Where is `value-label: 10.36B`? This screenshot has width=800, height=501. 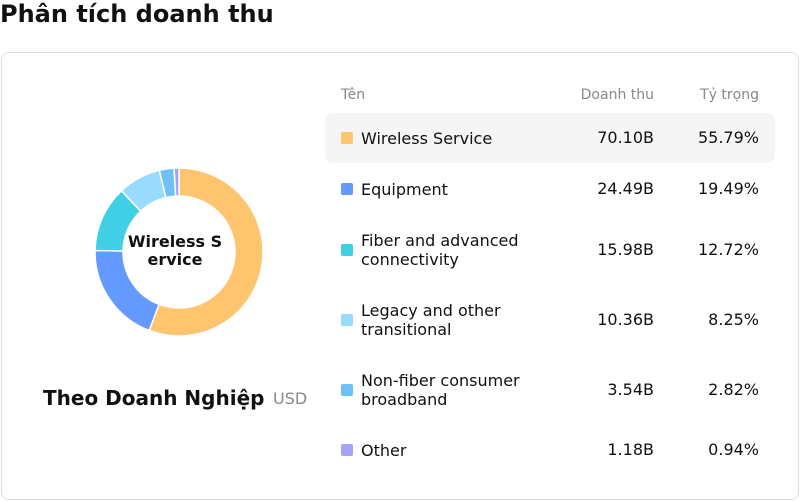 value-label: 10.36B is located at coordinates (625, 319).